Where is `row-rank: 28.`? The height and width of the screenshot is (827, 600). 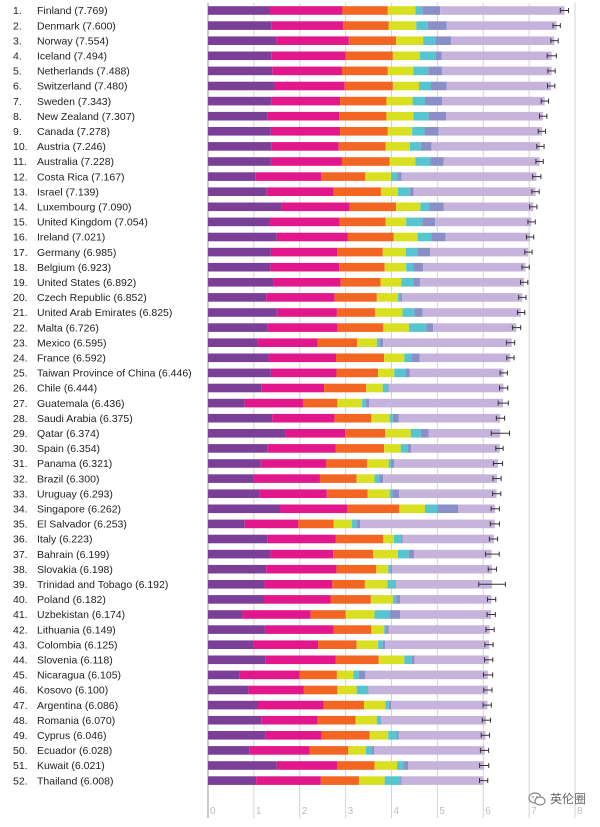
row-rank: 28. is located at coordinates (20, 419).